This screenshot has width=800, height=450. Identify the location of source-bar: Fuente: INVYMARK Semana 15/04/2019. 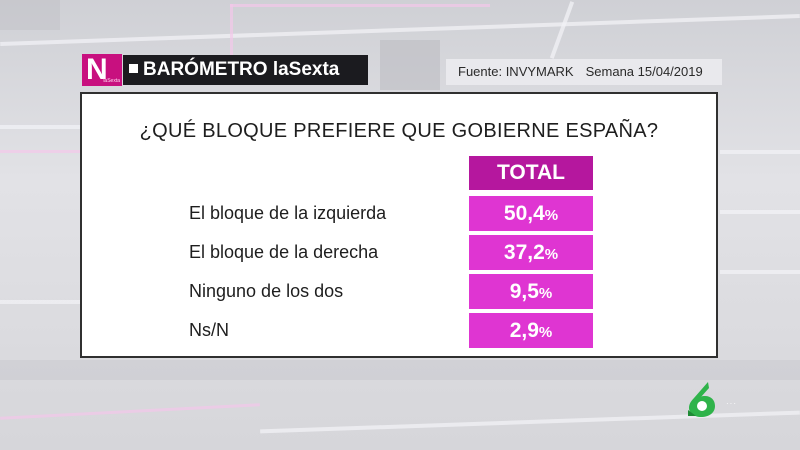
(584, 72).